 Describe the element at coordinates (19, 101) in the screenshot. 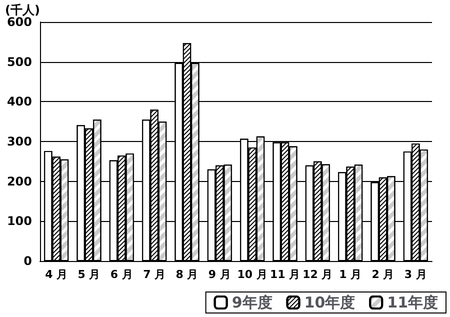

I see `y-tick-label: 400` at that location.